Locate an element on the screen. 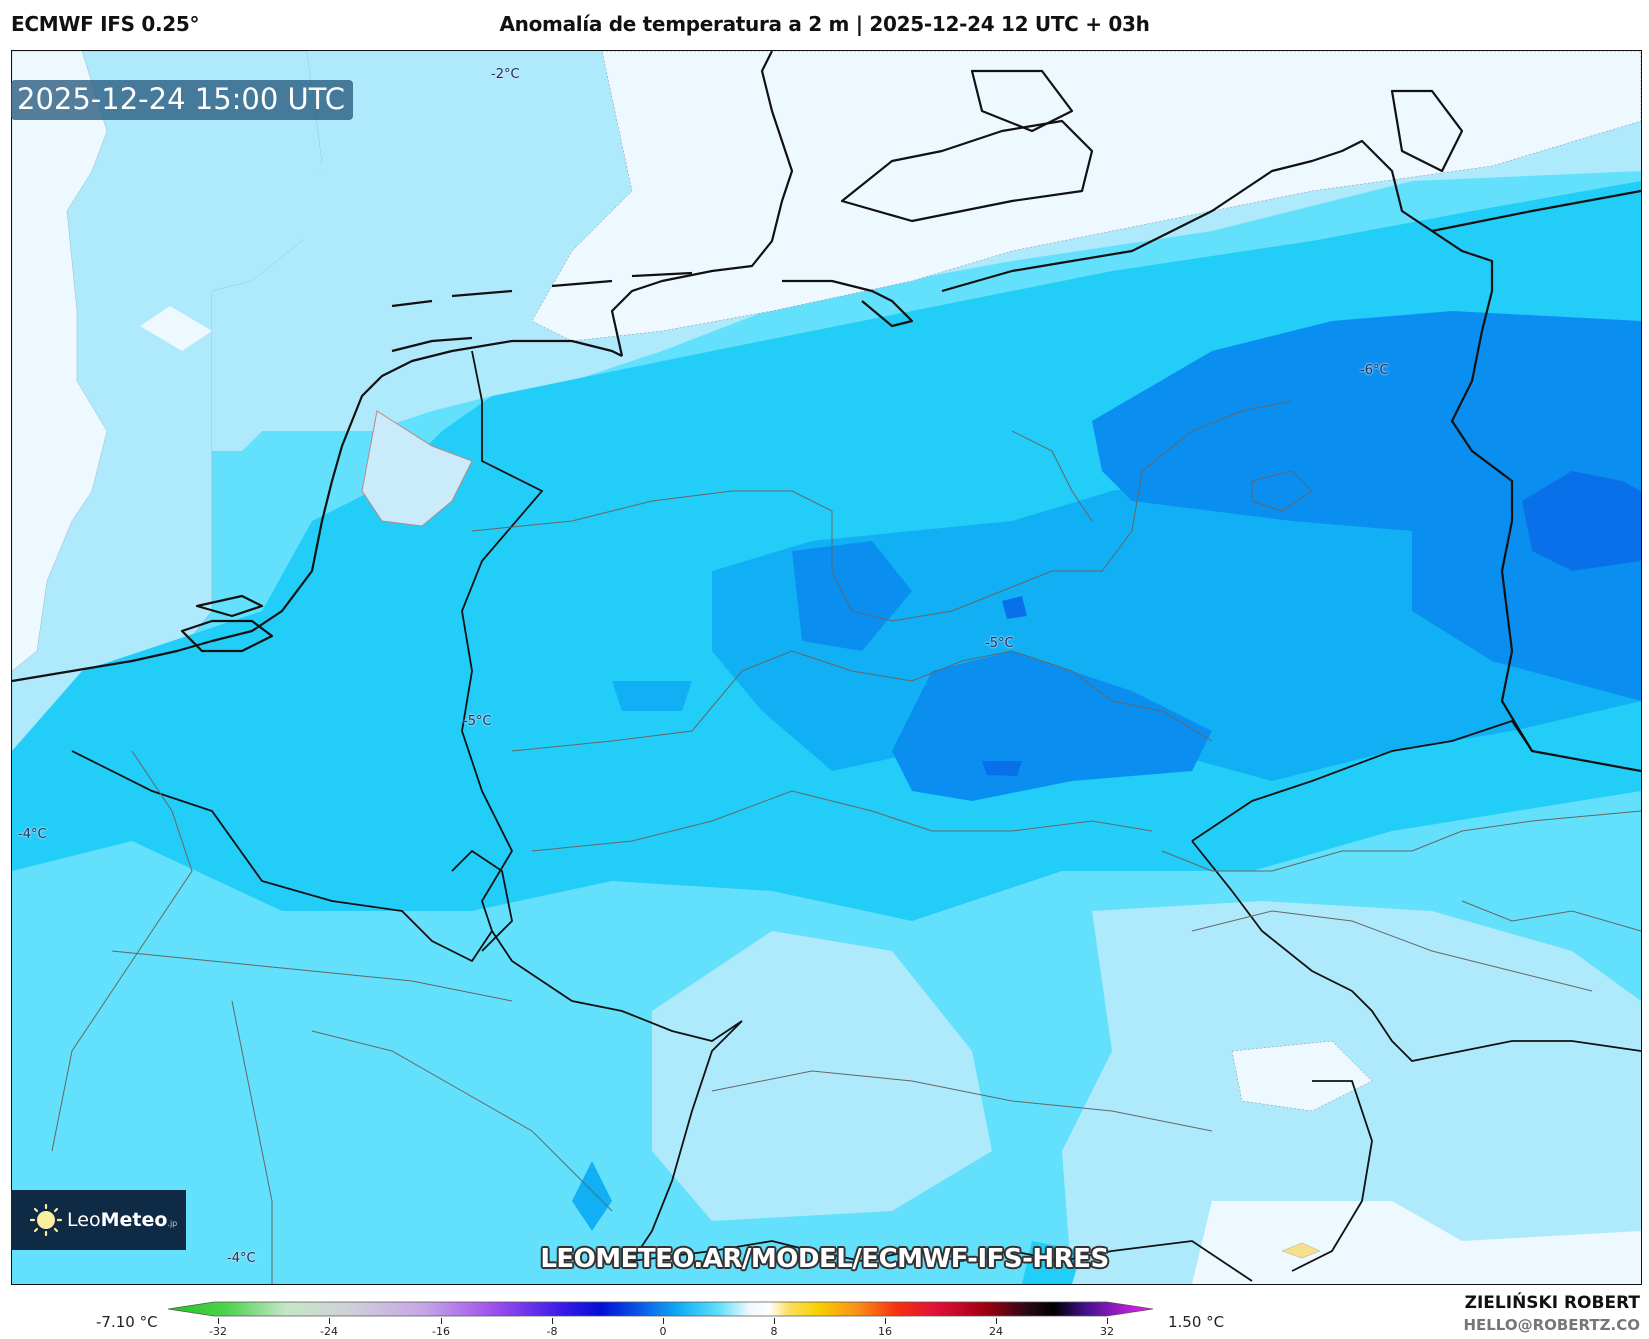 Image resolution: width=1649 pixels, height=1339 pixels. sun-icon is located at coordinates (46, 1220).